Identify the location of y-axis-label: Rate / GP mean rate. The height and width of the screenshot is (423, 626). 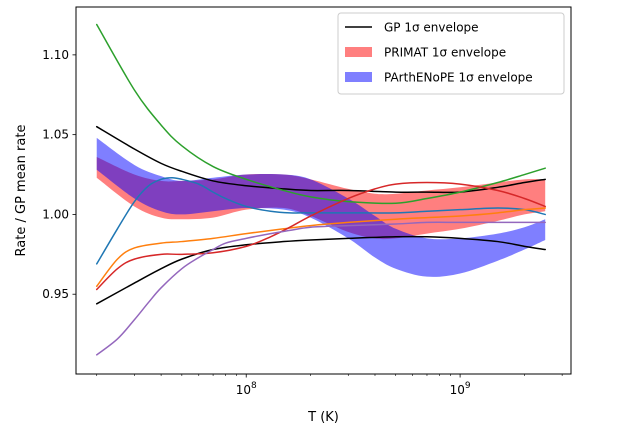
(21, 191).